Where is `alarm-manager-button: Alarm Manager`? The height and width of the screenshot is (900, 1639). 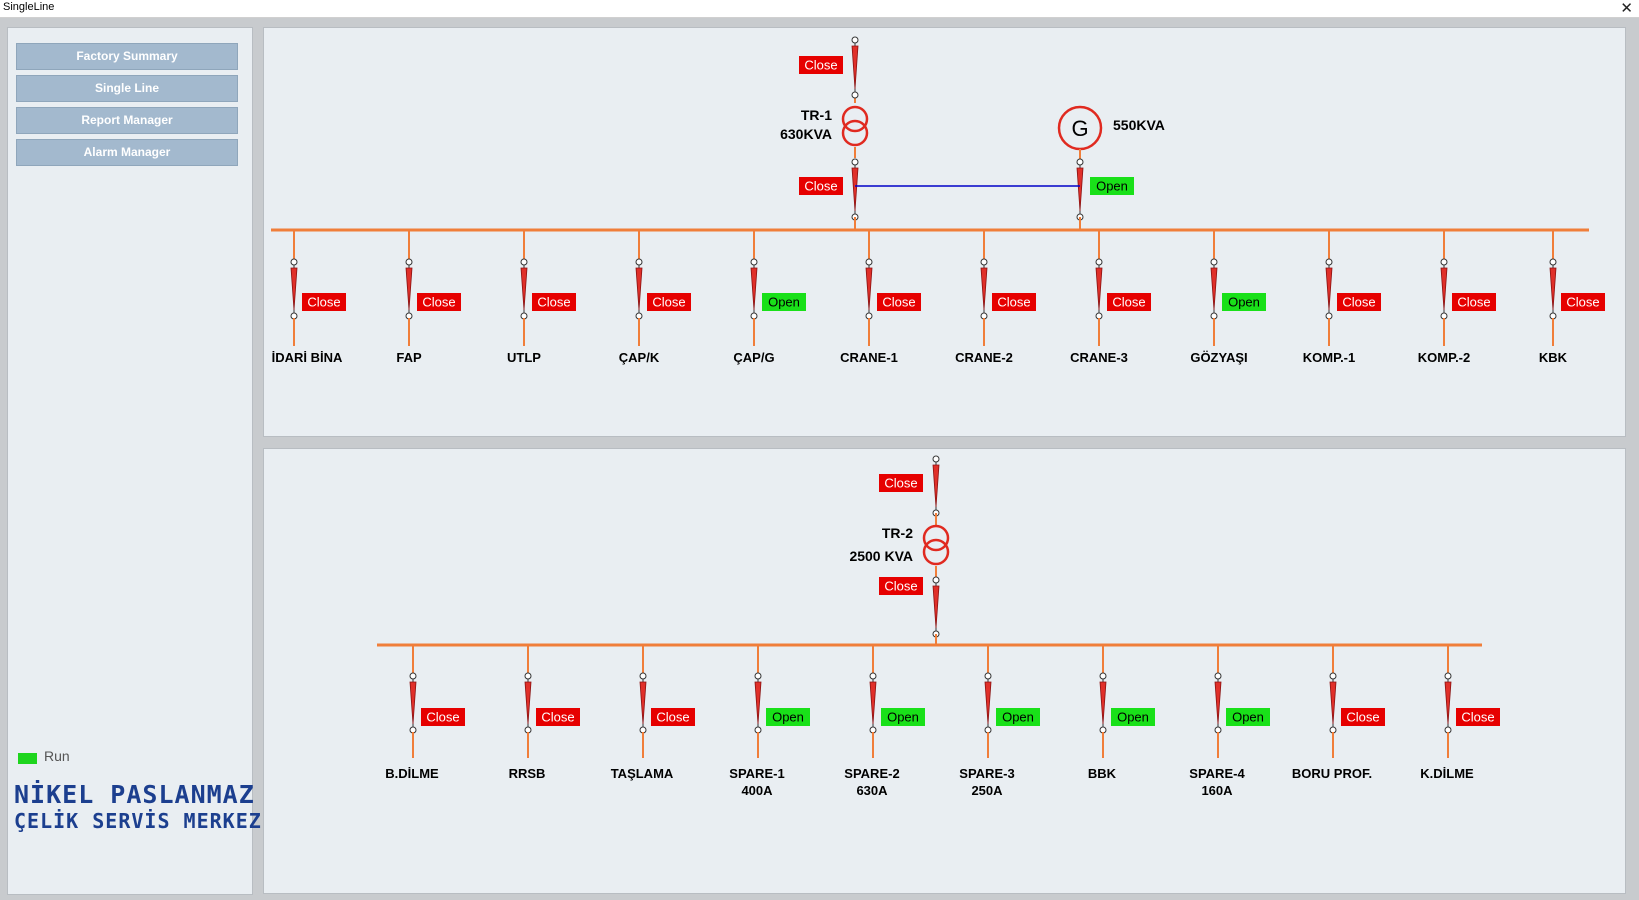
alarm-manager-button: Alarm Manager is located at coordinates (127, 152).